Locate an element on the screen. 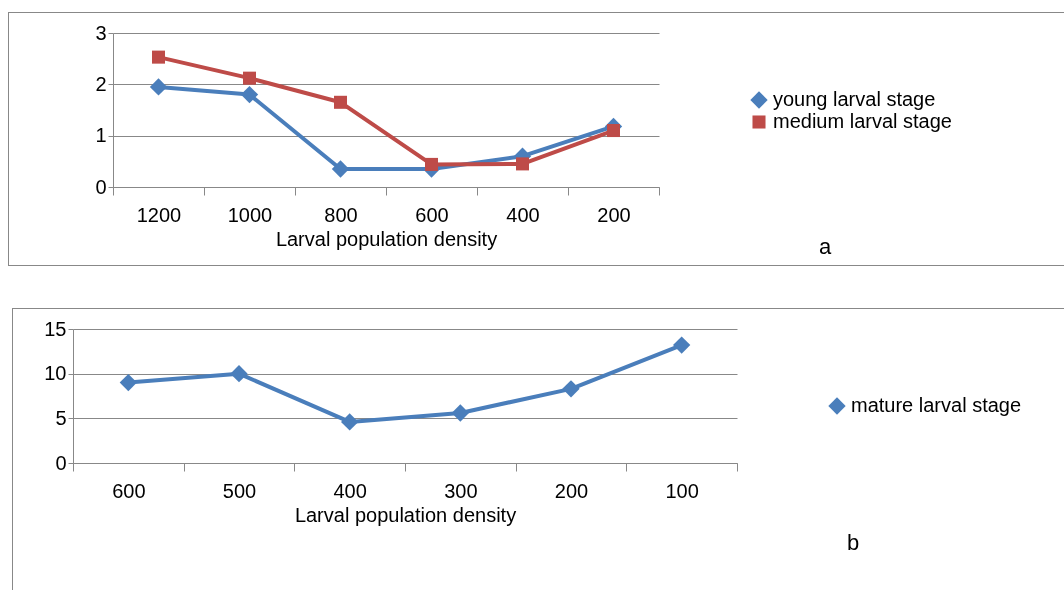  text: a is located at coordinates (825, 246).